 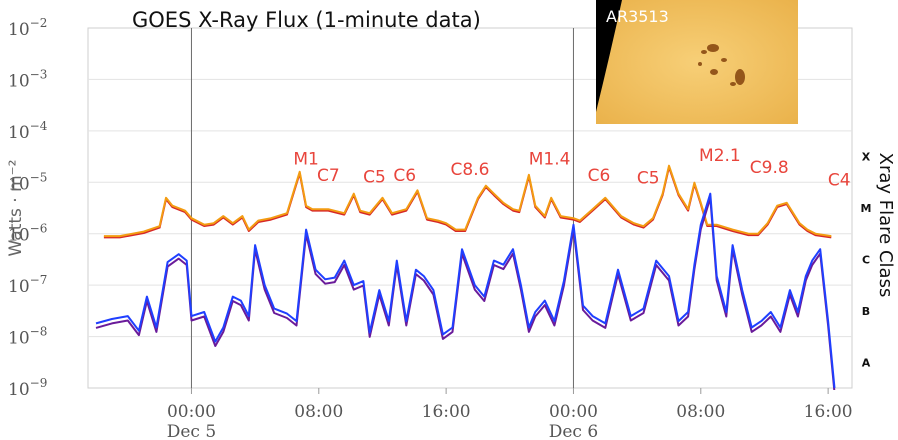 What do you see at coordinates (697, 62) in the screenshot?
I see `active-region-inset: AR3513` at bounding box center [697, 62].